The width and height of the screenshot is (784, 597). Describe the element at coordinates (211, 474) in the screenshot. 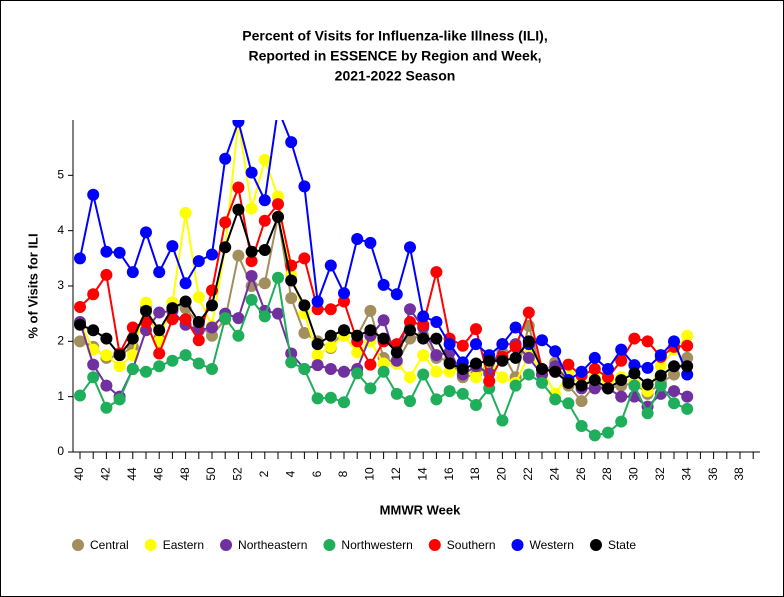

I see `x-tick-label: 50` at that location.